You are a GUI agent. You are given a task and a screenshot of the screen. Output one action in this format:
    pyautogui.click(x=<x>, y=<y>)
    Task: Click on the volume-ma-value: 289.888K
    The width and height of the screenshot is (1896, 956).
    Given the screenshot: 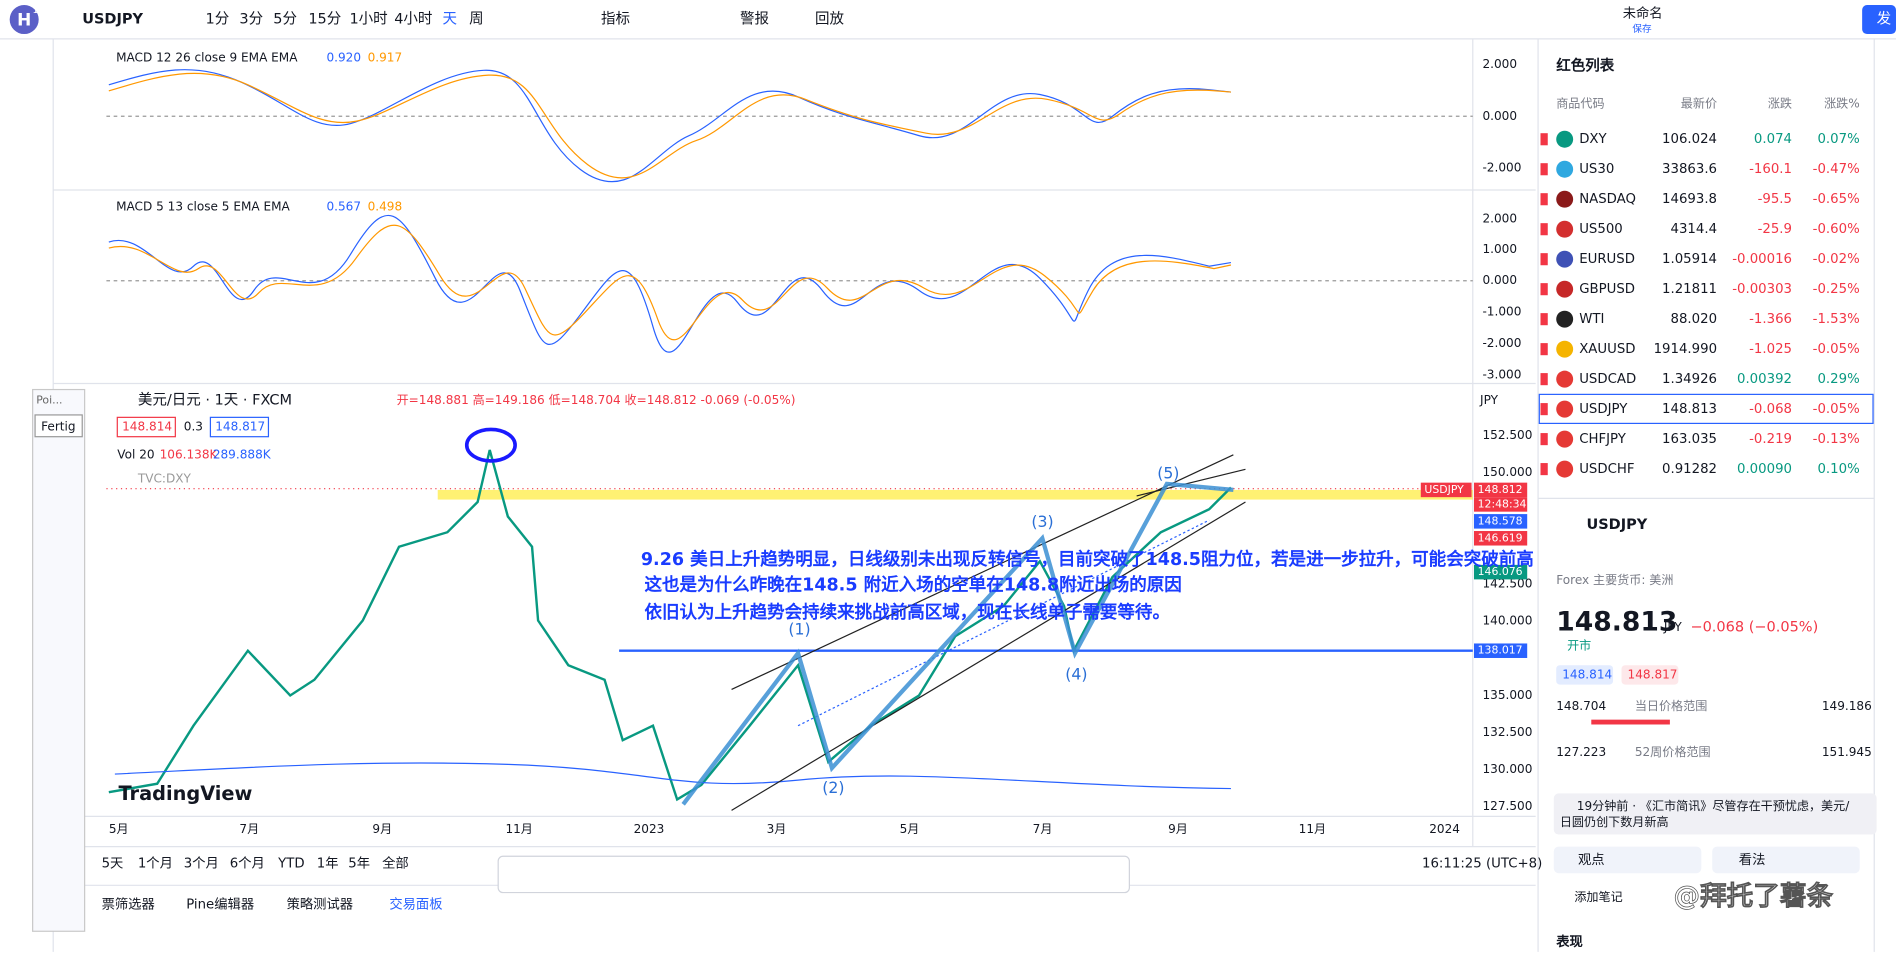 What is the action you would take?
    pyautogui.click(x=242, y=454)
    